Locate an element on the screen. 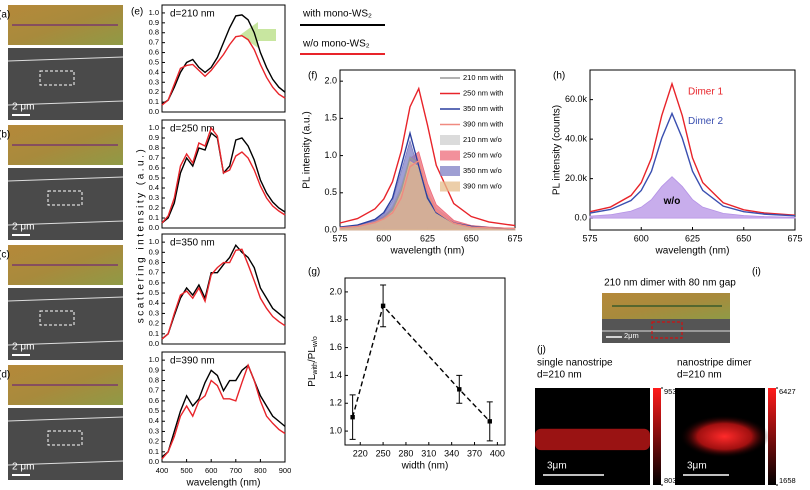 This screenshot has width=810, height=490. y-tick-label: 20.0k is located at coordinates (576, 178).